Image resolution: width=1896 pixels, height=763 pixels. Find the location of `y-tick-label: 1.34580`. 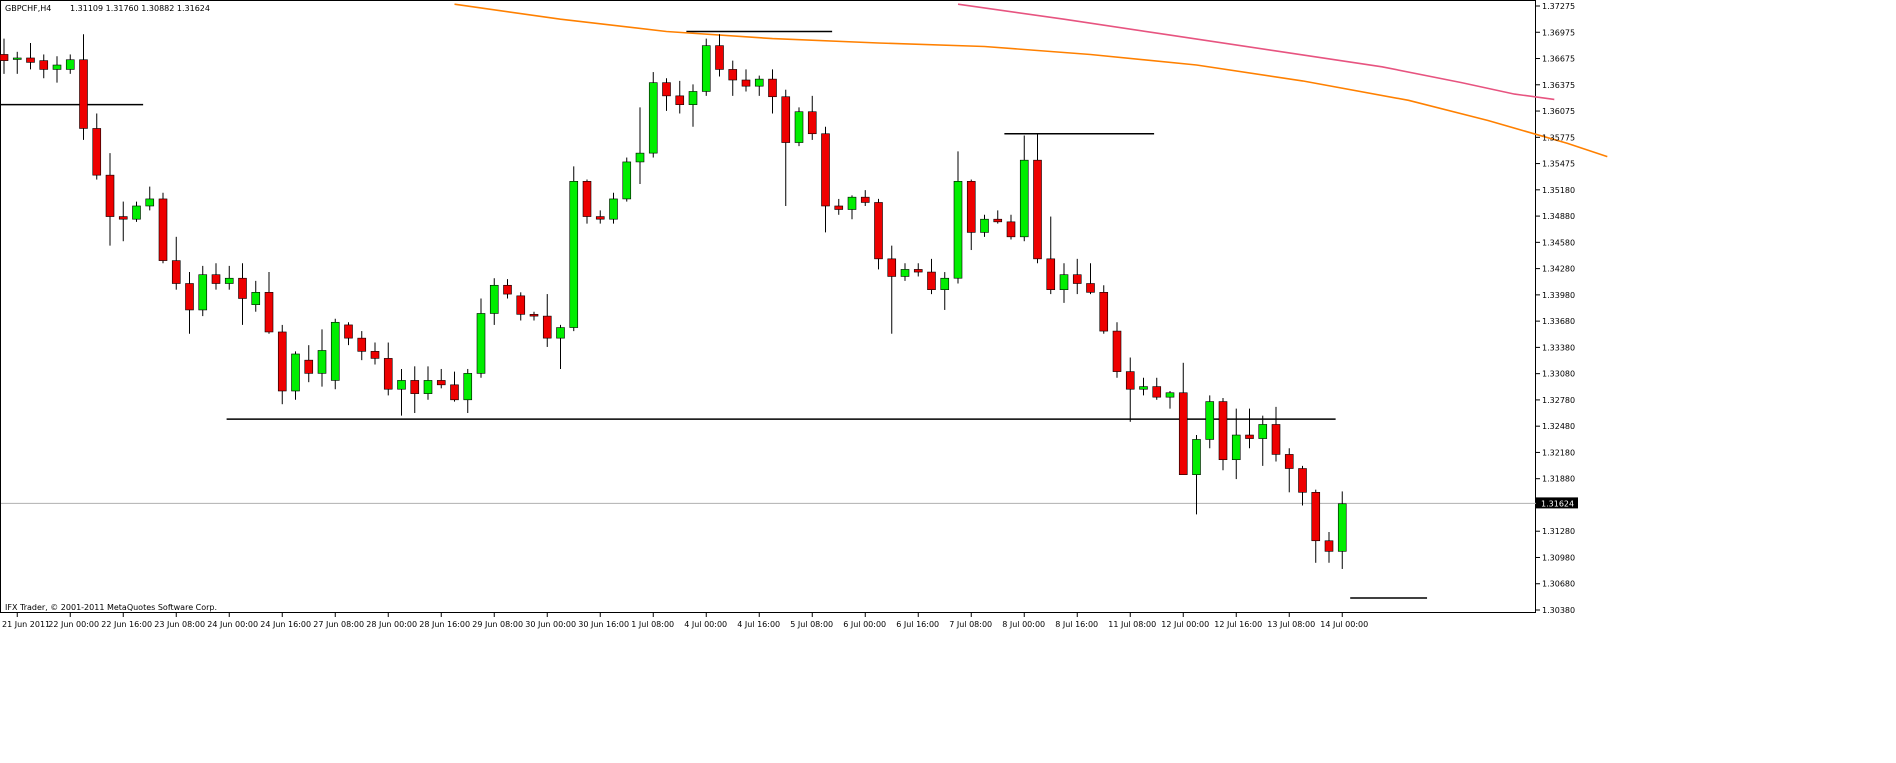

y-tick-label: 1.34580 is located at coordinates (1558, 242).